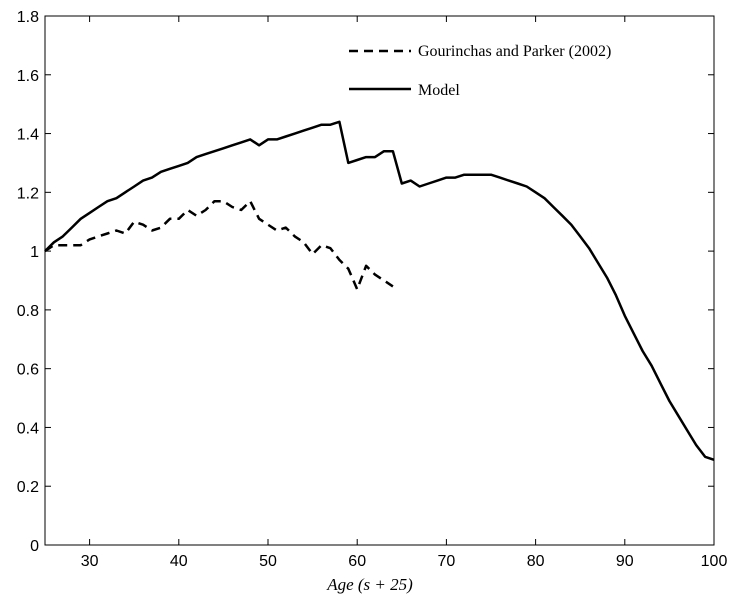  I want to click on y-tick-label: 1.2, so click(28, 193).